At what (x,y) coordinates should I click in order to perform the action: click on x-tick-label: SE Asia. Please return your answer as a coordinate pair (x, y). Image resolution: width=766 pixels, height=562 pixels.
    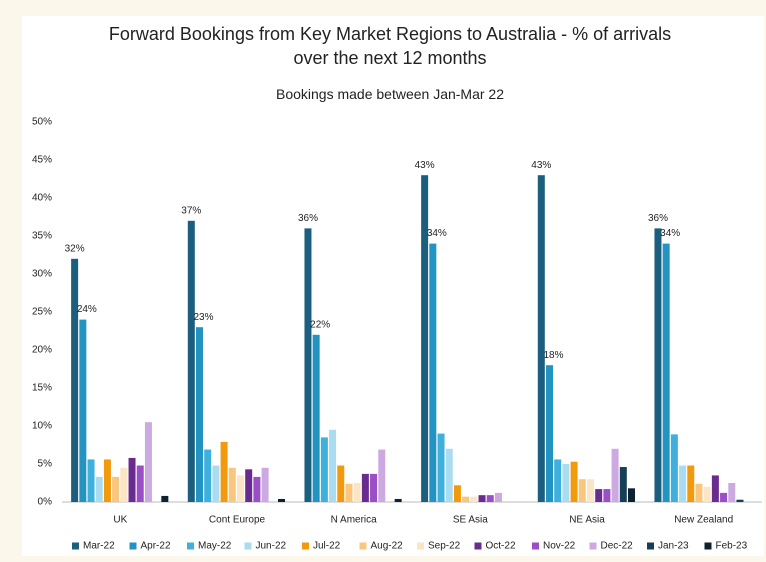
    Looking at the image, I should click on (470, 520).